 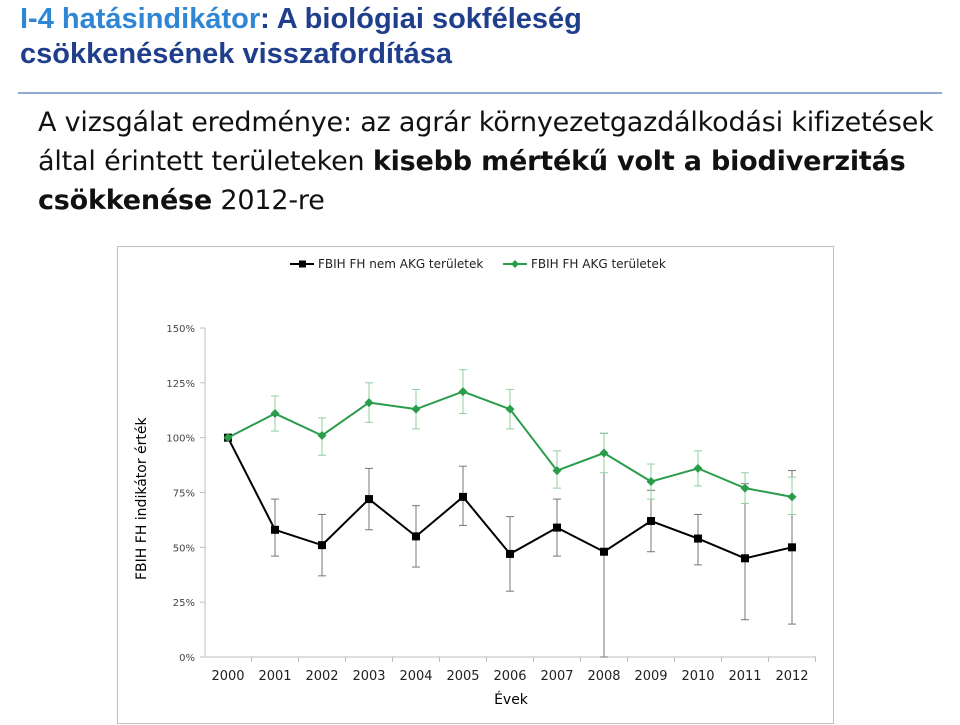 I want to click on x-tick-label: 2000, so click(x=227, y=676).